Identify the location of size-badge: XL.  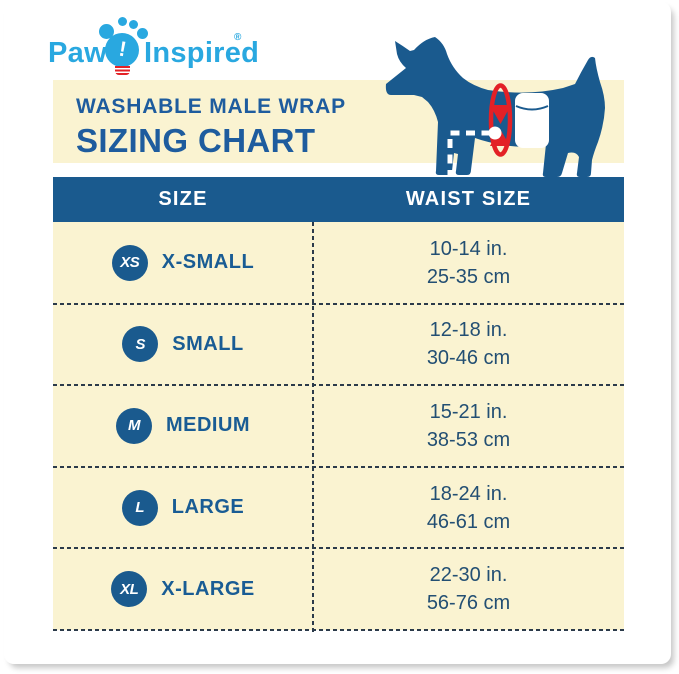
(129, 589).